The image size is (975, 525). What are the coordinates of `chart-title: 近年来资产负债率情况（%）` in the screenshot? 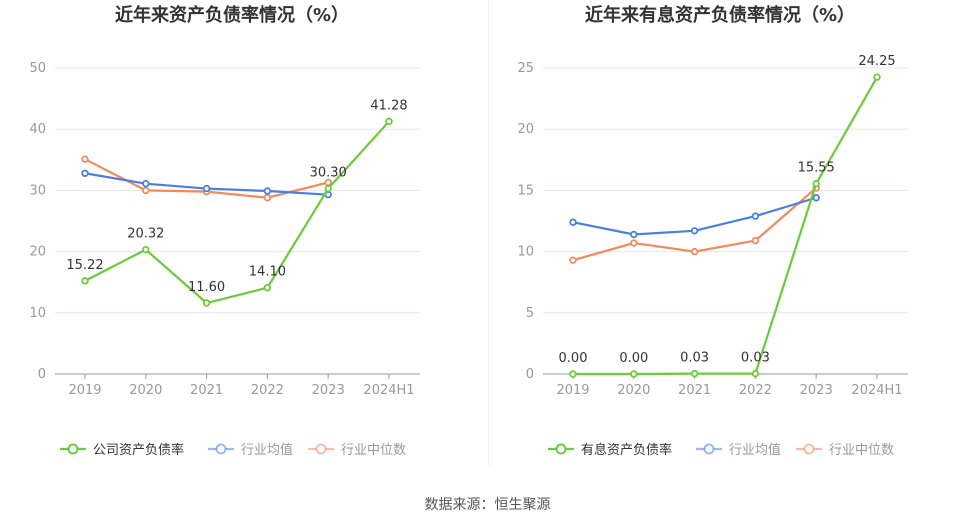 It's located at (232, 15).